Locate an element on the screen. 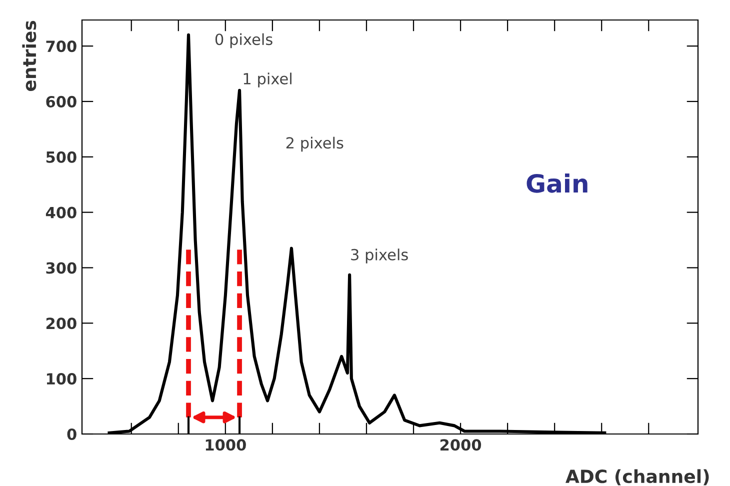  annotation: 0 pixels is located at coordinates (243, 40).